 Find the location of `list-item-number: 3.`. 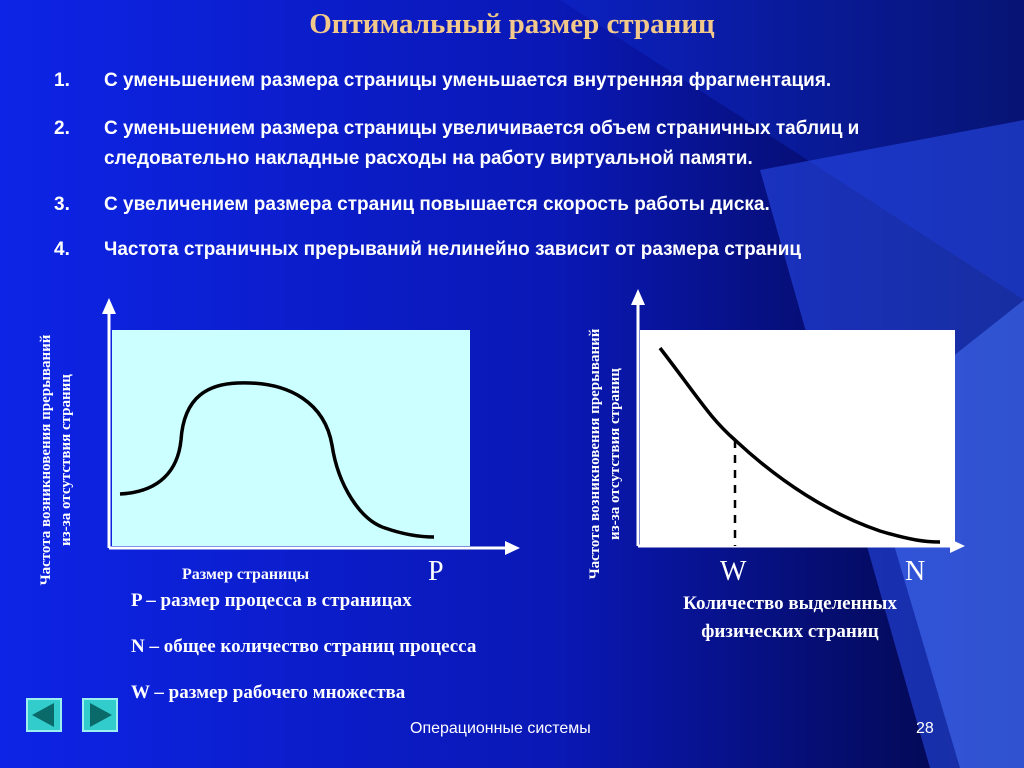

list-item-number: 3. is located at coordinates (62, 204).